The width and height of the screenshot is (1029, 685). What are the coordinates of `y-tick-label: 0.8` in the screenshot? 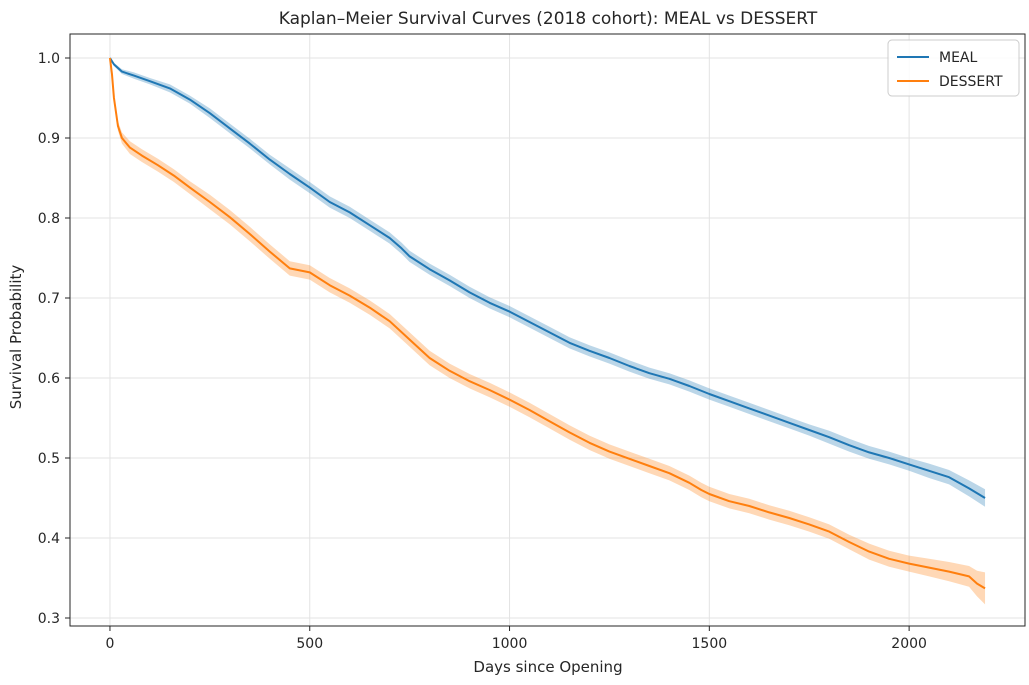 It's located at (49, 219).